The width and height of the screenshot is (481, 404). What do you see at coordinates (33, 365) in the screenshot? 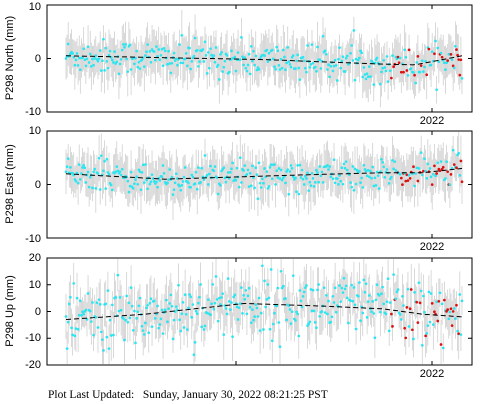
I see `ytick-up-minus20: -20` at bounding box center [33, 365].